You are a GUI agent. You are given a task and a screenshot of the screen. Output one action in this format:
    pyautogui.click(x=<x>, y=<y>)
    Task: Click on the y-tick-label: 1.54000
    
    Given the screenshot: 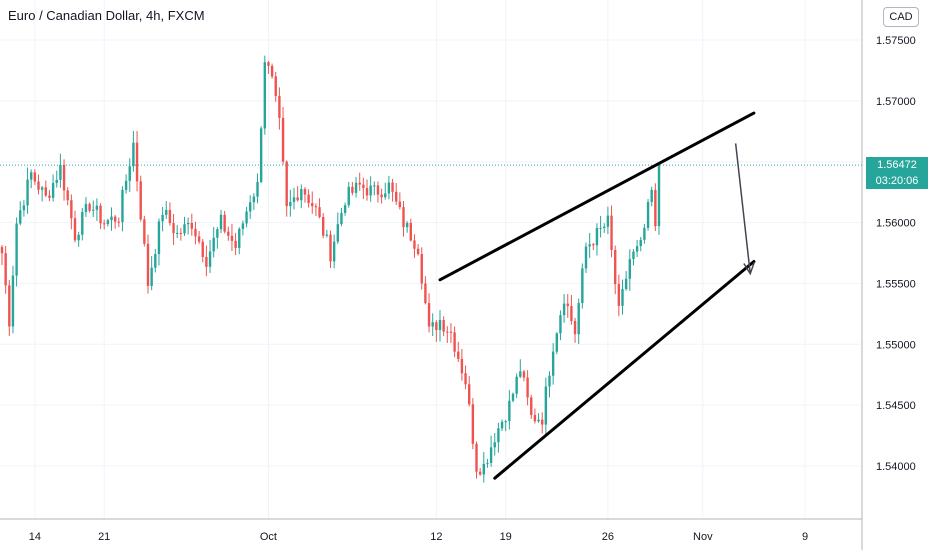 What is the action you would take?
    pyautogui.click(x=896, y=467)
    